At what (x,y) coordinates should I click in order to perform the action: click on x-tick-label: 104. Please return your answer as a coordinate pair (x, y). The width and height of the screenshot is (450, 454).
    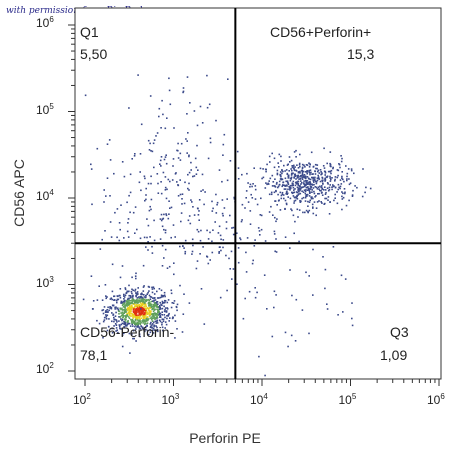
    Looking at the image, I should click on (259, 399).